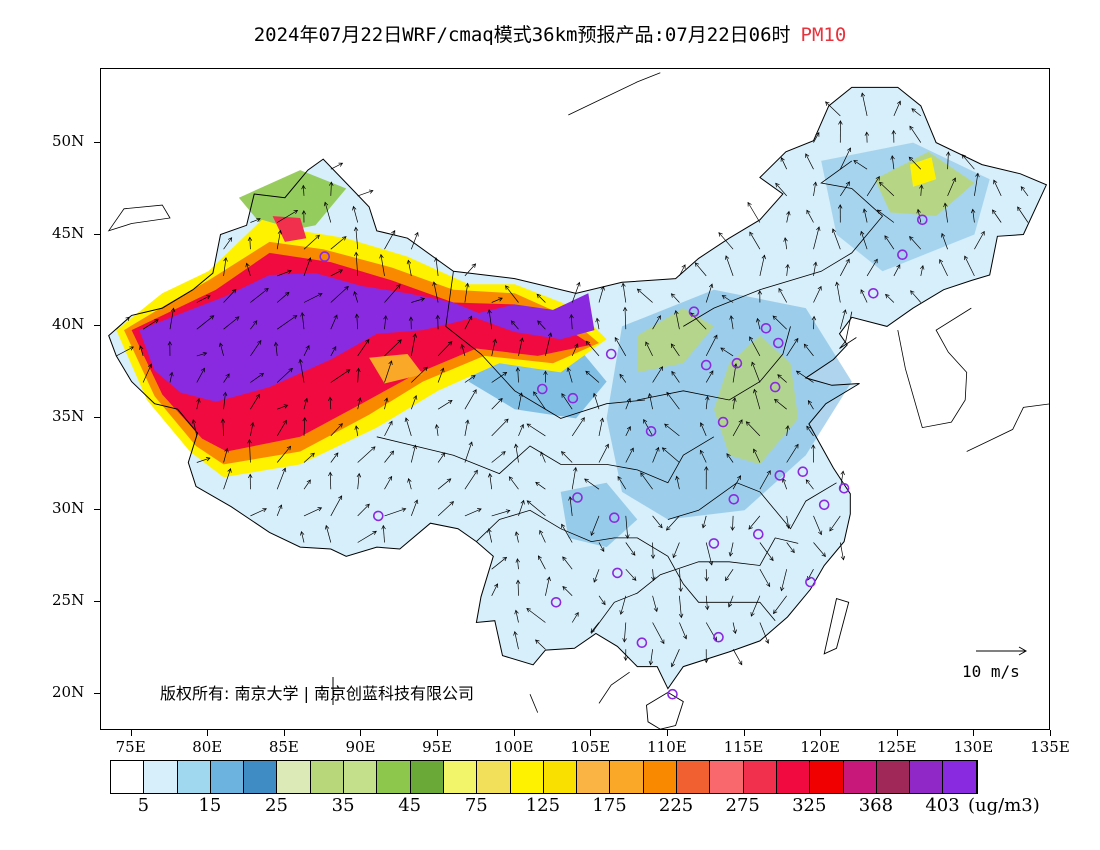 The width and height of the screenshot is (1100, 850). I want to click on colorbar-label: 325, so click(809, 805).